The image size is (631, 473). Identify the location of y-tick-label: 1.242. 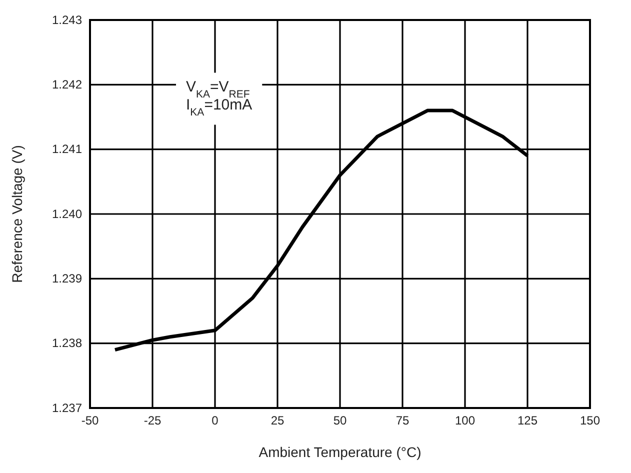
(67, 85).